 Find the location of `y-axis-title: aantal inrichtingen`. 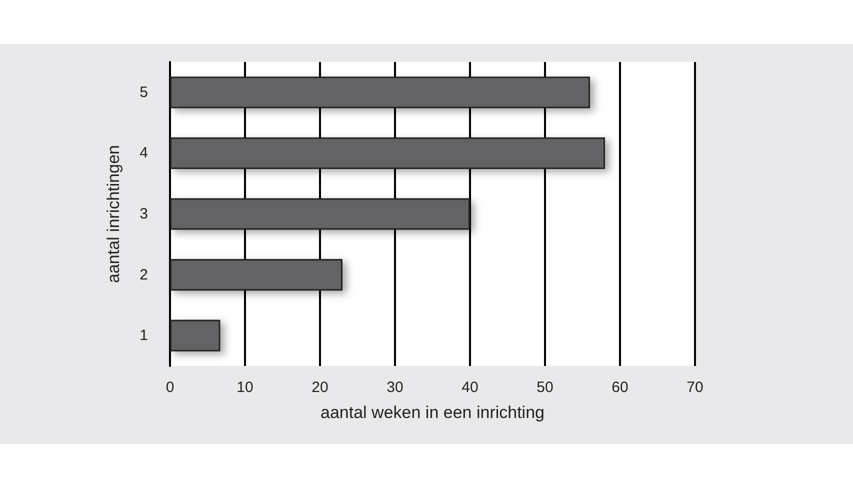

y-axis-title: aantal inrichtingen is located at coordinates (113, 214).